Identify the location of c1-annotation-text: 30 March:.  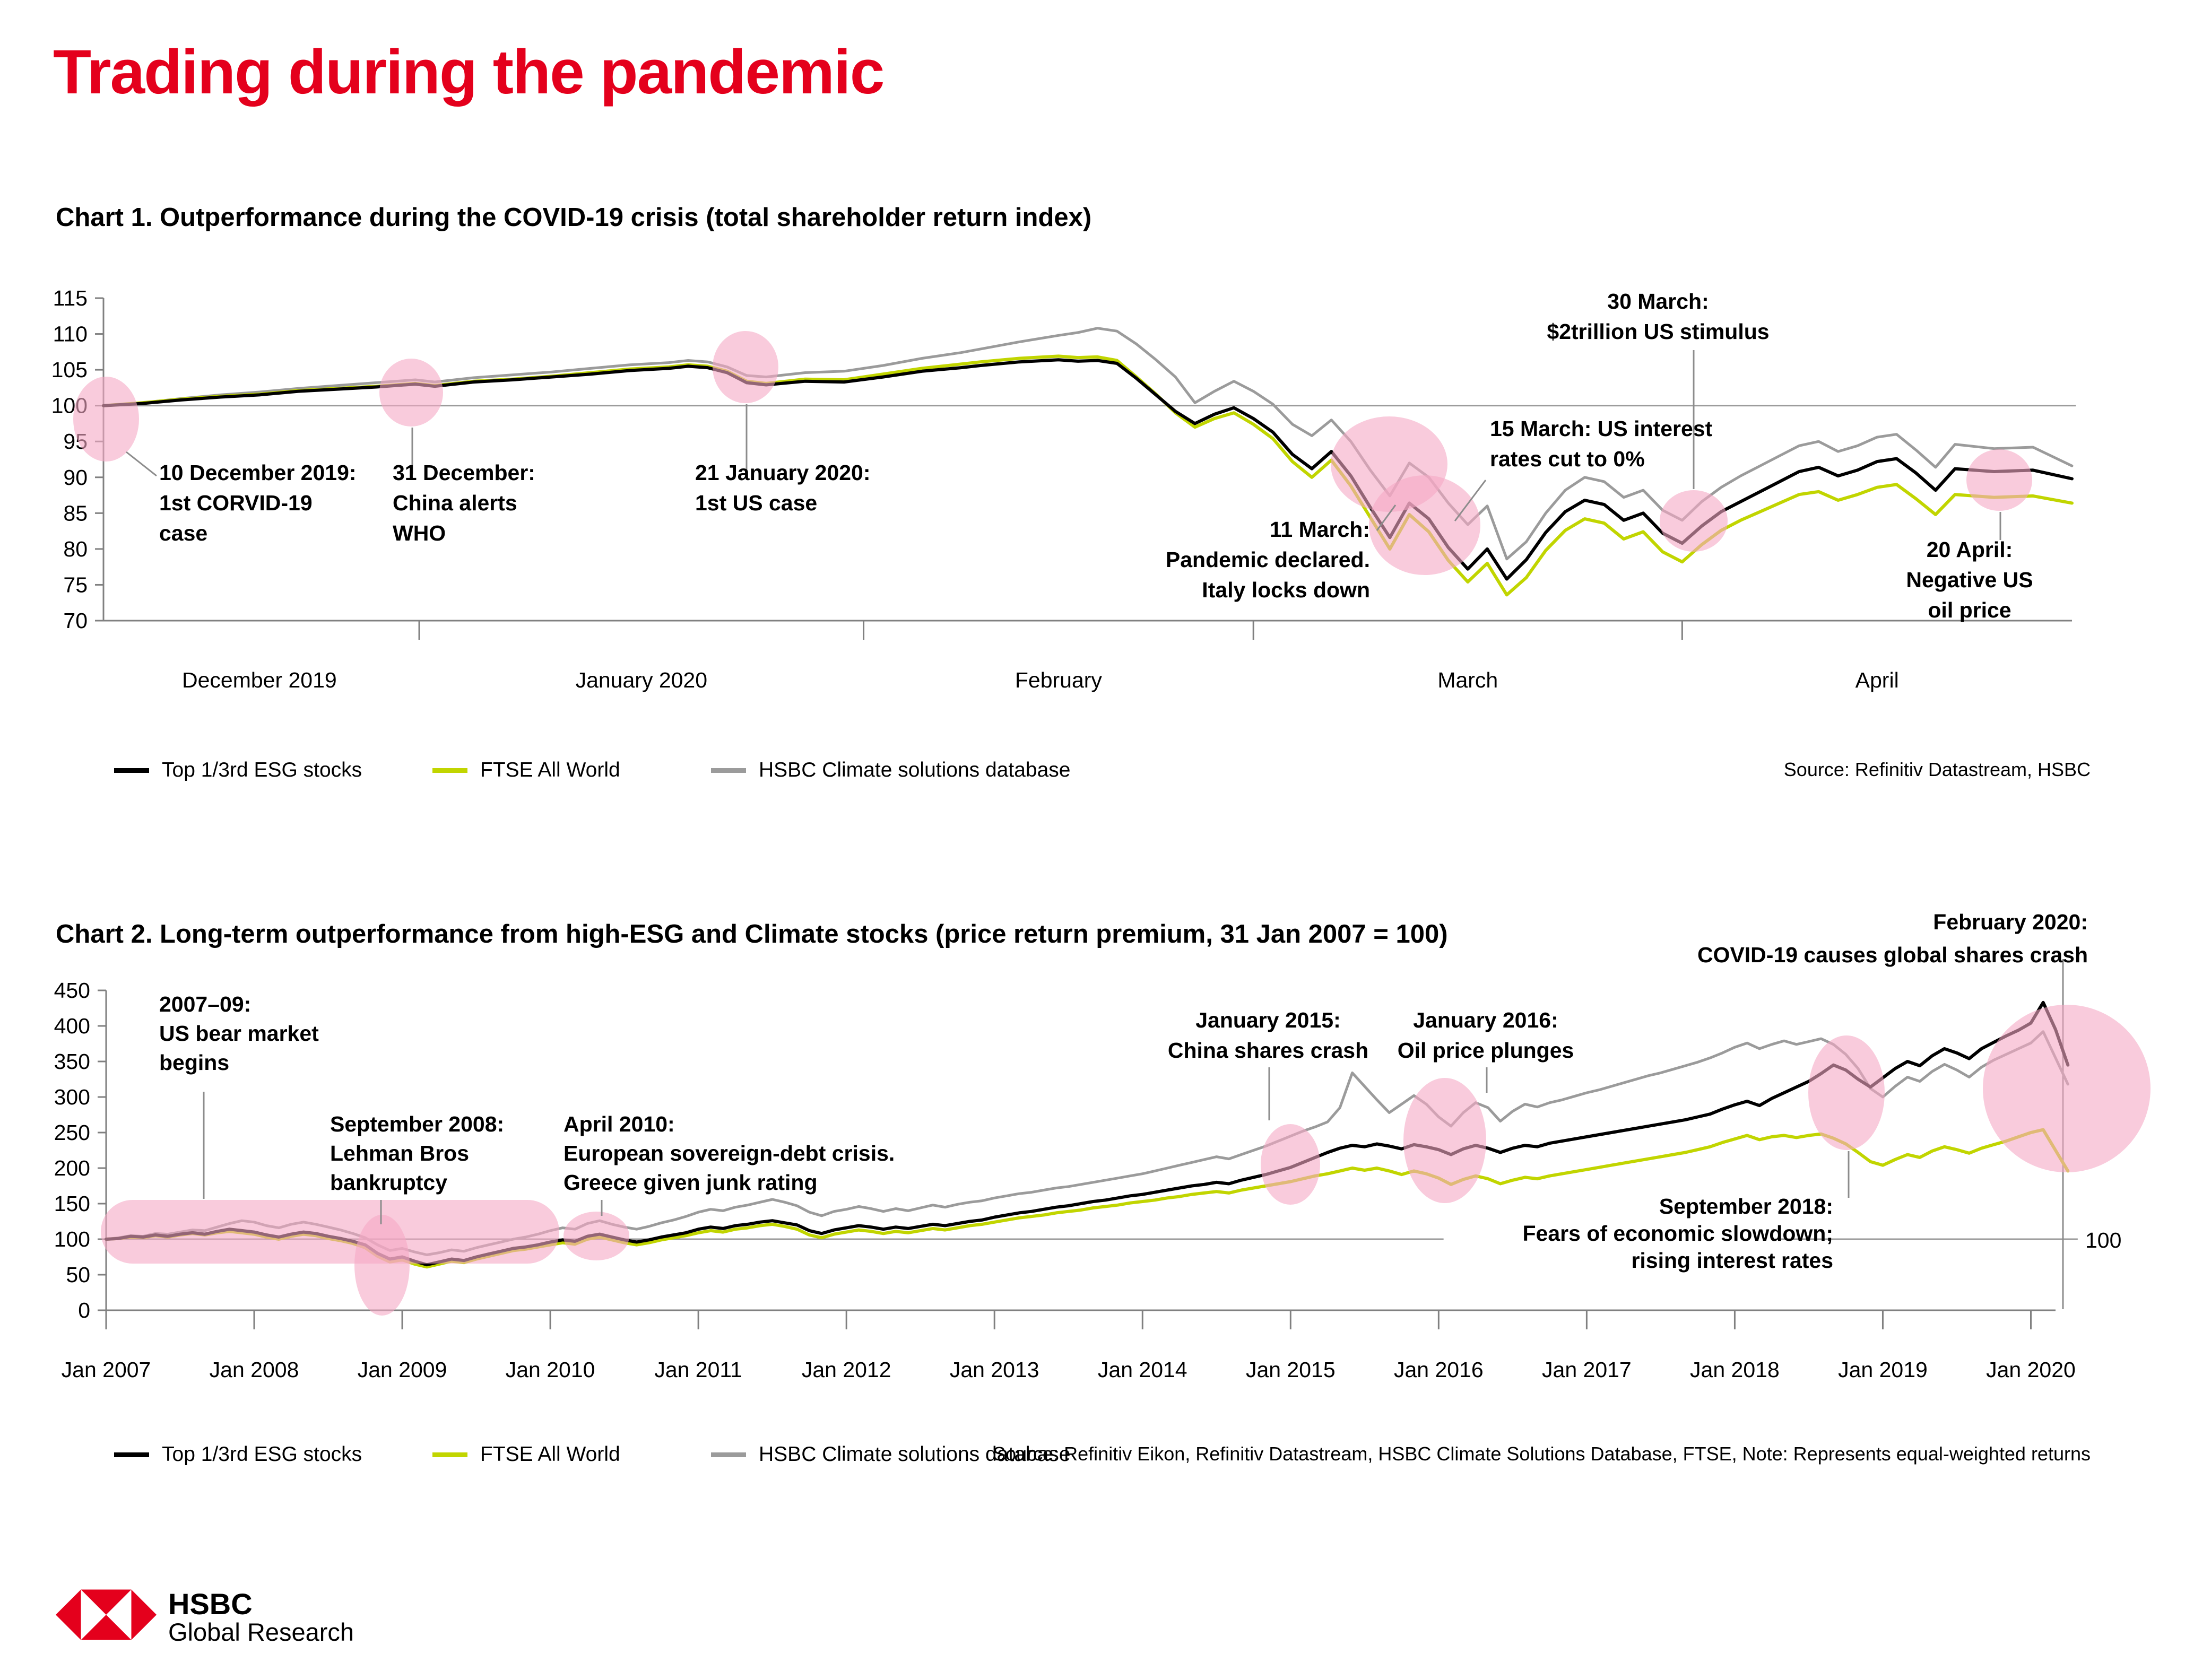
(1658, 301).